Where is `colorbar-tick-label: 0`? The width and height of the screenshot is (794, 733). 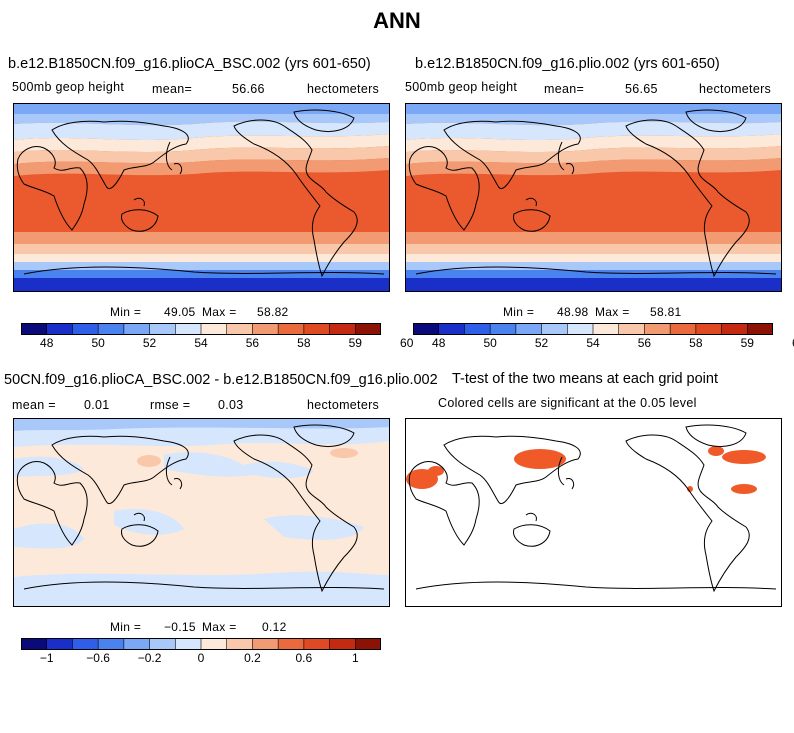 colorbar-tick-label: 0 is located at coordinates (201, 658).